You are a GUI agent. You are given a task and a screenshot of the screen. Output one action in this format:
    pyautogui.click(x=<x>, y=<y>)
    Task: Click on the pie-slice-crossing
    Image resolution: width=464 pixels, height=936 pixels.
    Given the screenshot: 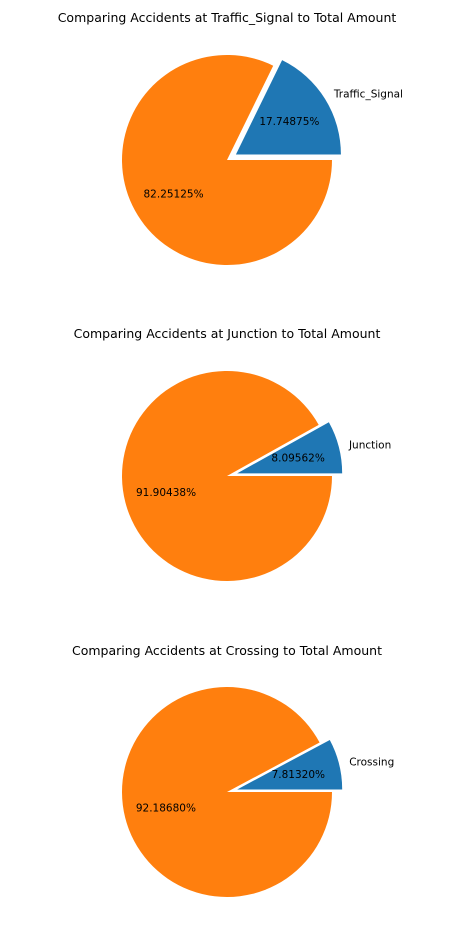 What is the action you would take?
    pyautogui.click(x=290, y=764)
    